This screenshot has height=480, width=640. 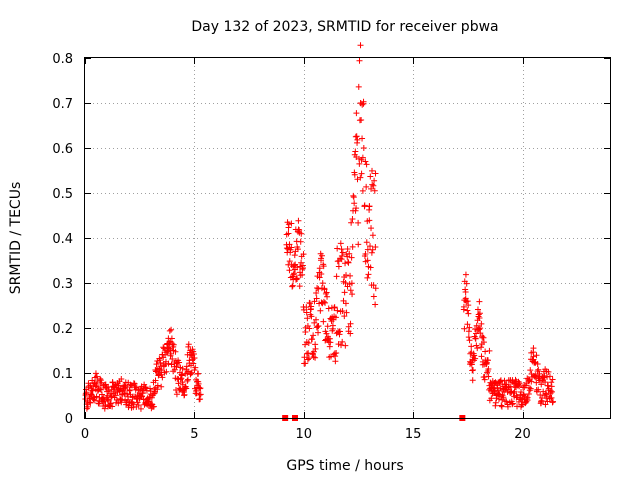 What do you see at coordinates (303, 434) in the screenshot?
I see `x-tick-label: 10` at bounding box center [303, 434].